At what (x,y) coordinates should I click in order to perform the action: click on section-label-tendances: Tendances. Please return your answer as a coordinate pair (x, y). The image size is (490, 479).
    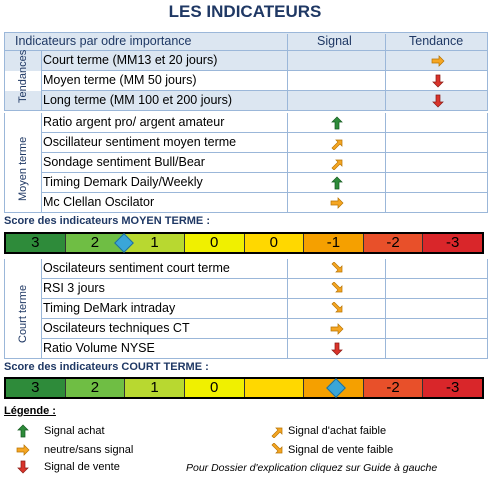
    Looking at the image, I should click on (23, 76).